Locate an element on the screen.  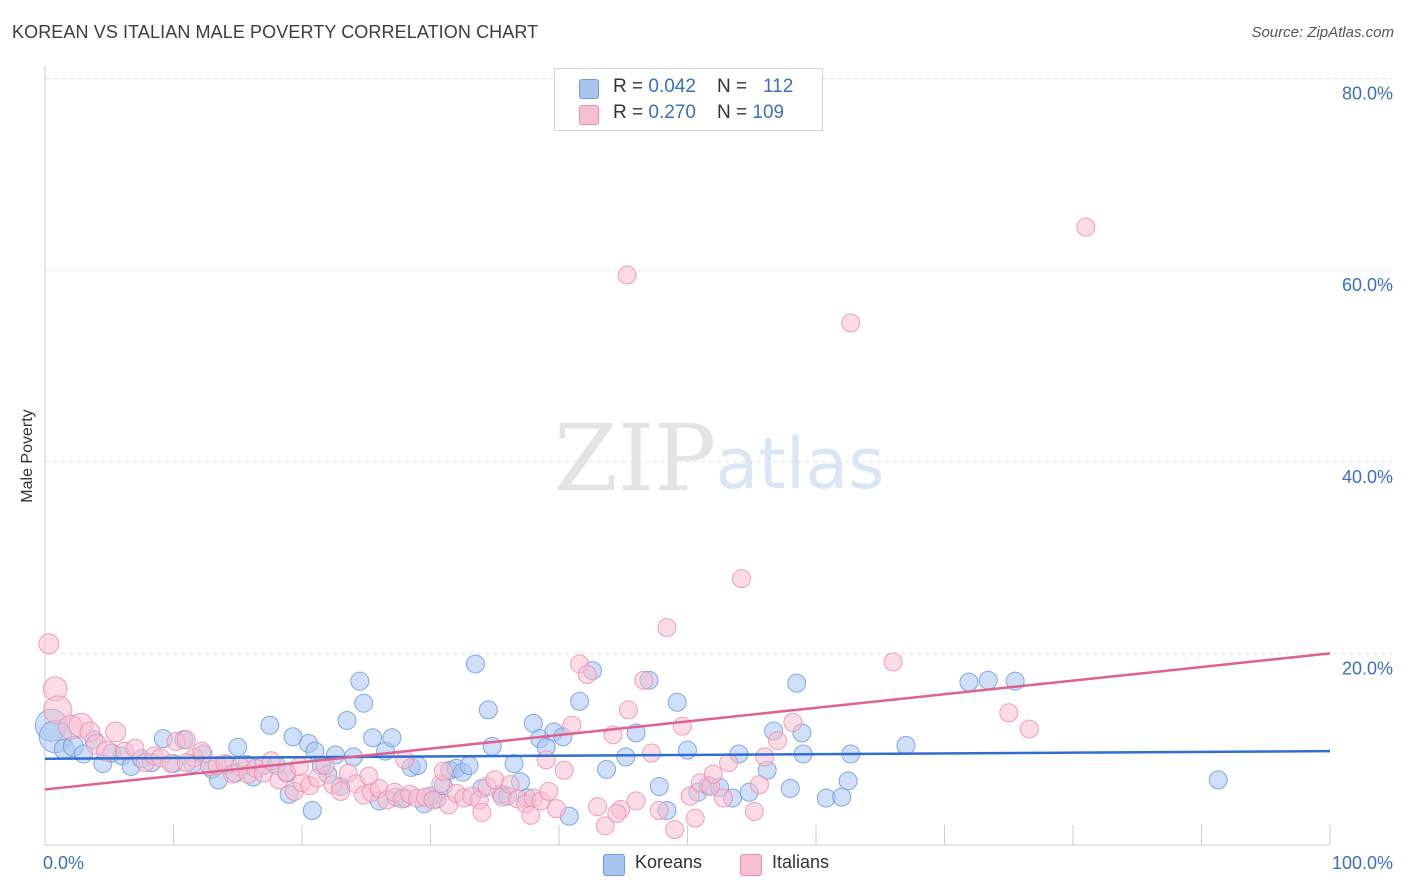
legend-n-value-italians: 109 is located at coordinates (768, 112).